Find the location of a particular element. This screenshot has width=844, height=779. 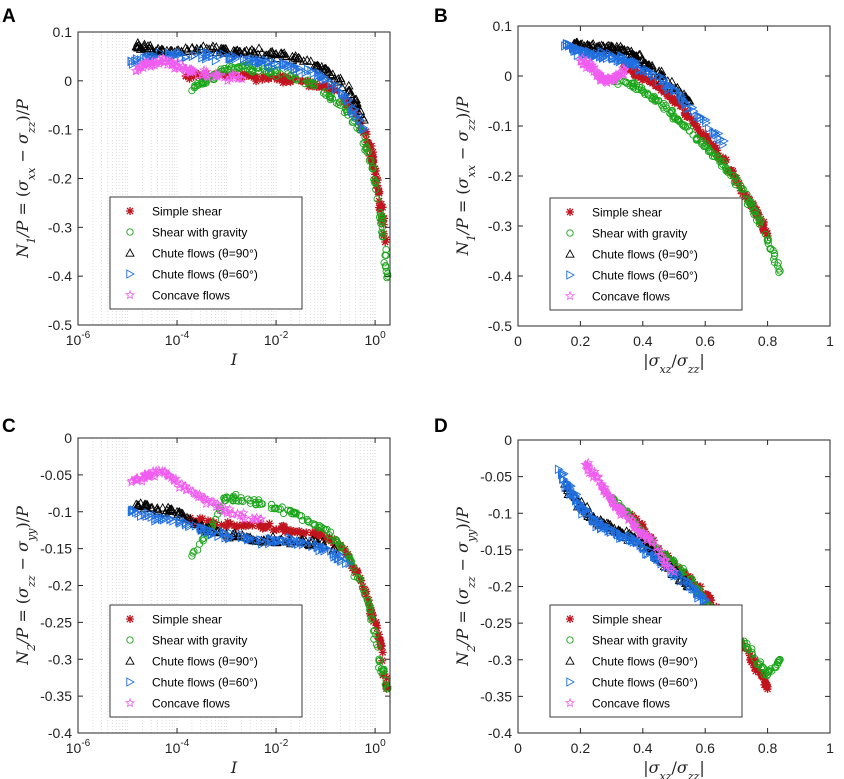

legend-label: Chute flows (θ=90°) is located at coordinates (205, 662).